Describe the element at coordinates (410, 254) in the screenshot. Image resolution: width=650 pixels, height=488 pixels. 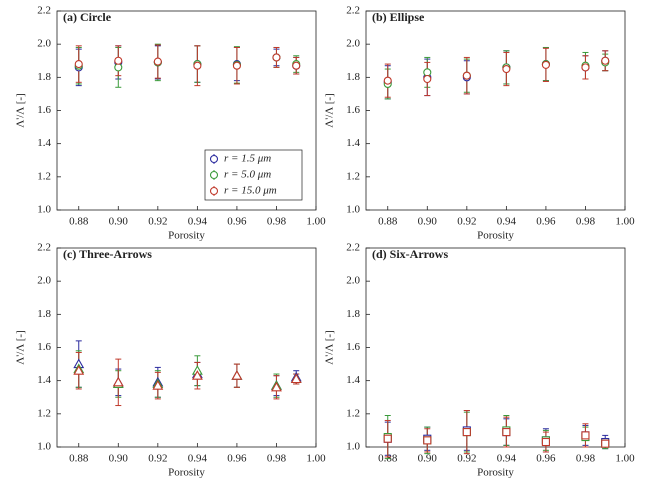
I see `panel-title: (d) Six-Arrows` at that location.